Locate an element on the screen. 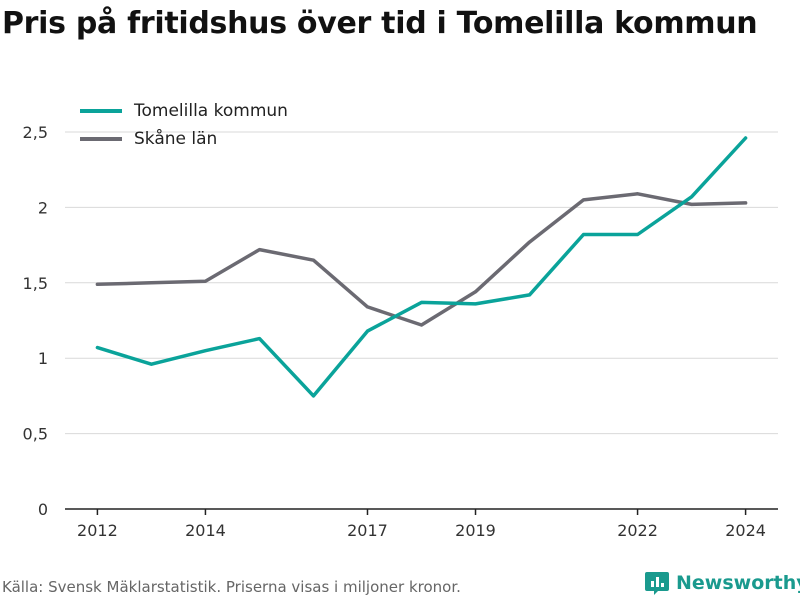 The image size is (800, 600). y-tick-label: 2 is located at coordinates (43, 207).